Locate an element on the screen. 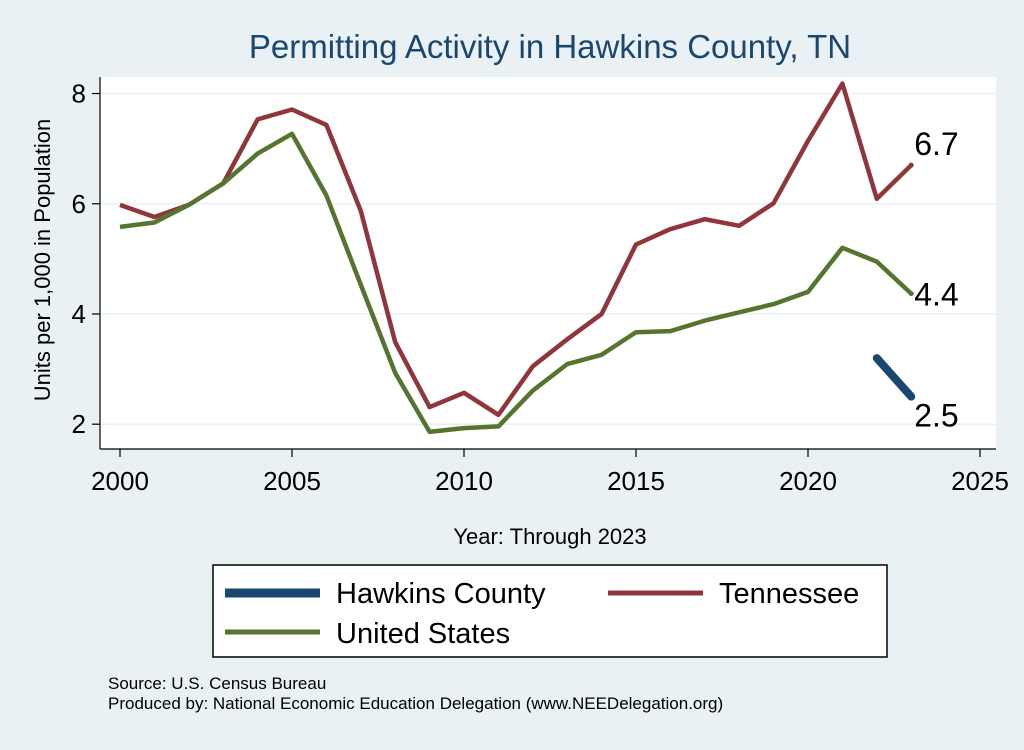 The image size is (1024, 750). x-tick-label: 2025 is located at coordinates (980, 481).